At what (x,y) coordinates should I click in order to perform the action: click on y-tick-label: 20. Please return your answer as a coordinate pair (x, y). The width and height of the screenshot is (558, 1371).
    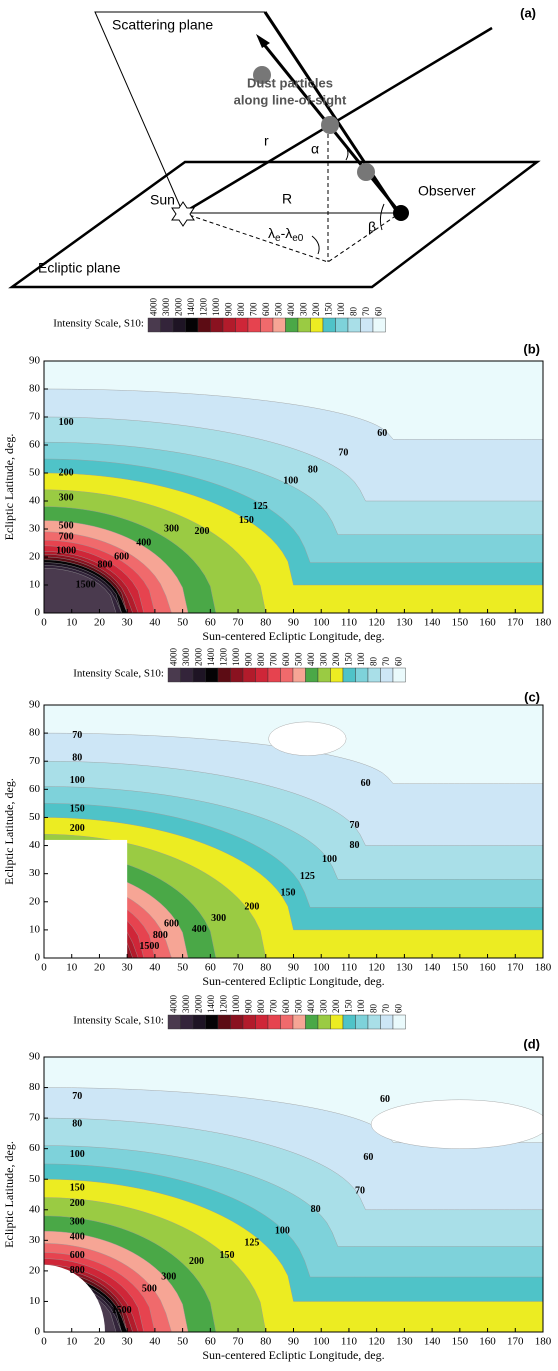
    Looking at the image, I should click on (35, 1270).